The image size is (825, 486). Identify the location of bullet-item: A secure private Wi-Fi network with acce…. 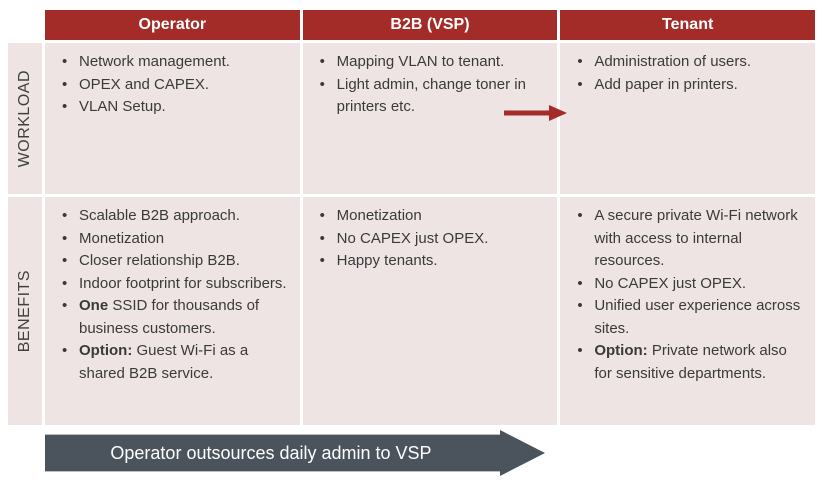
(686, 239).